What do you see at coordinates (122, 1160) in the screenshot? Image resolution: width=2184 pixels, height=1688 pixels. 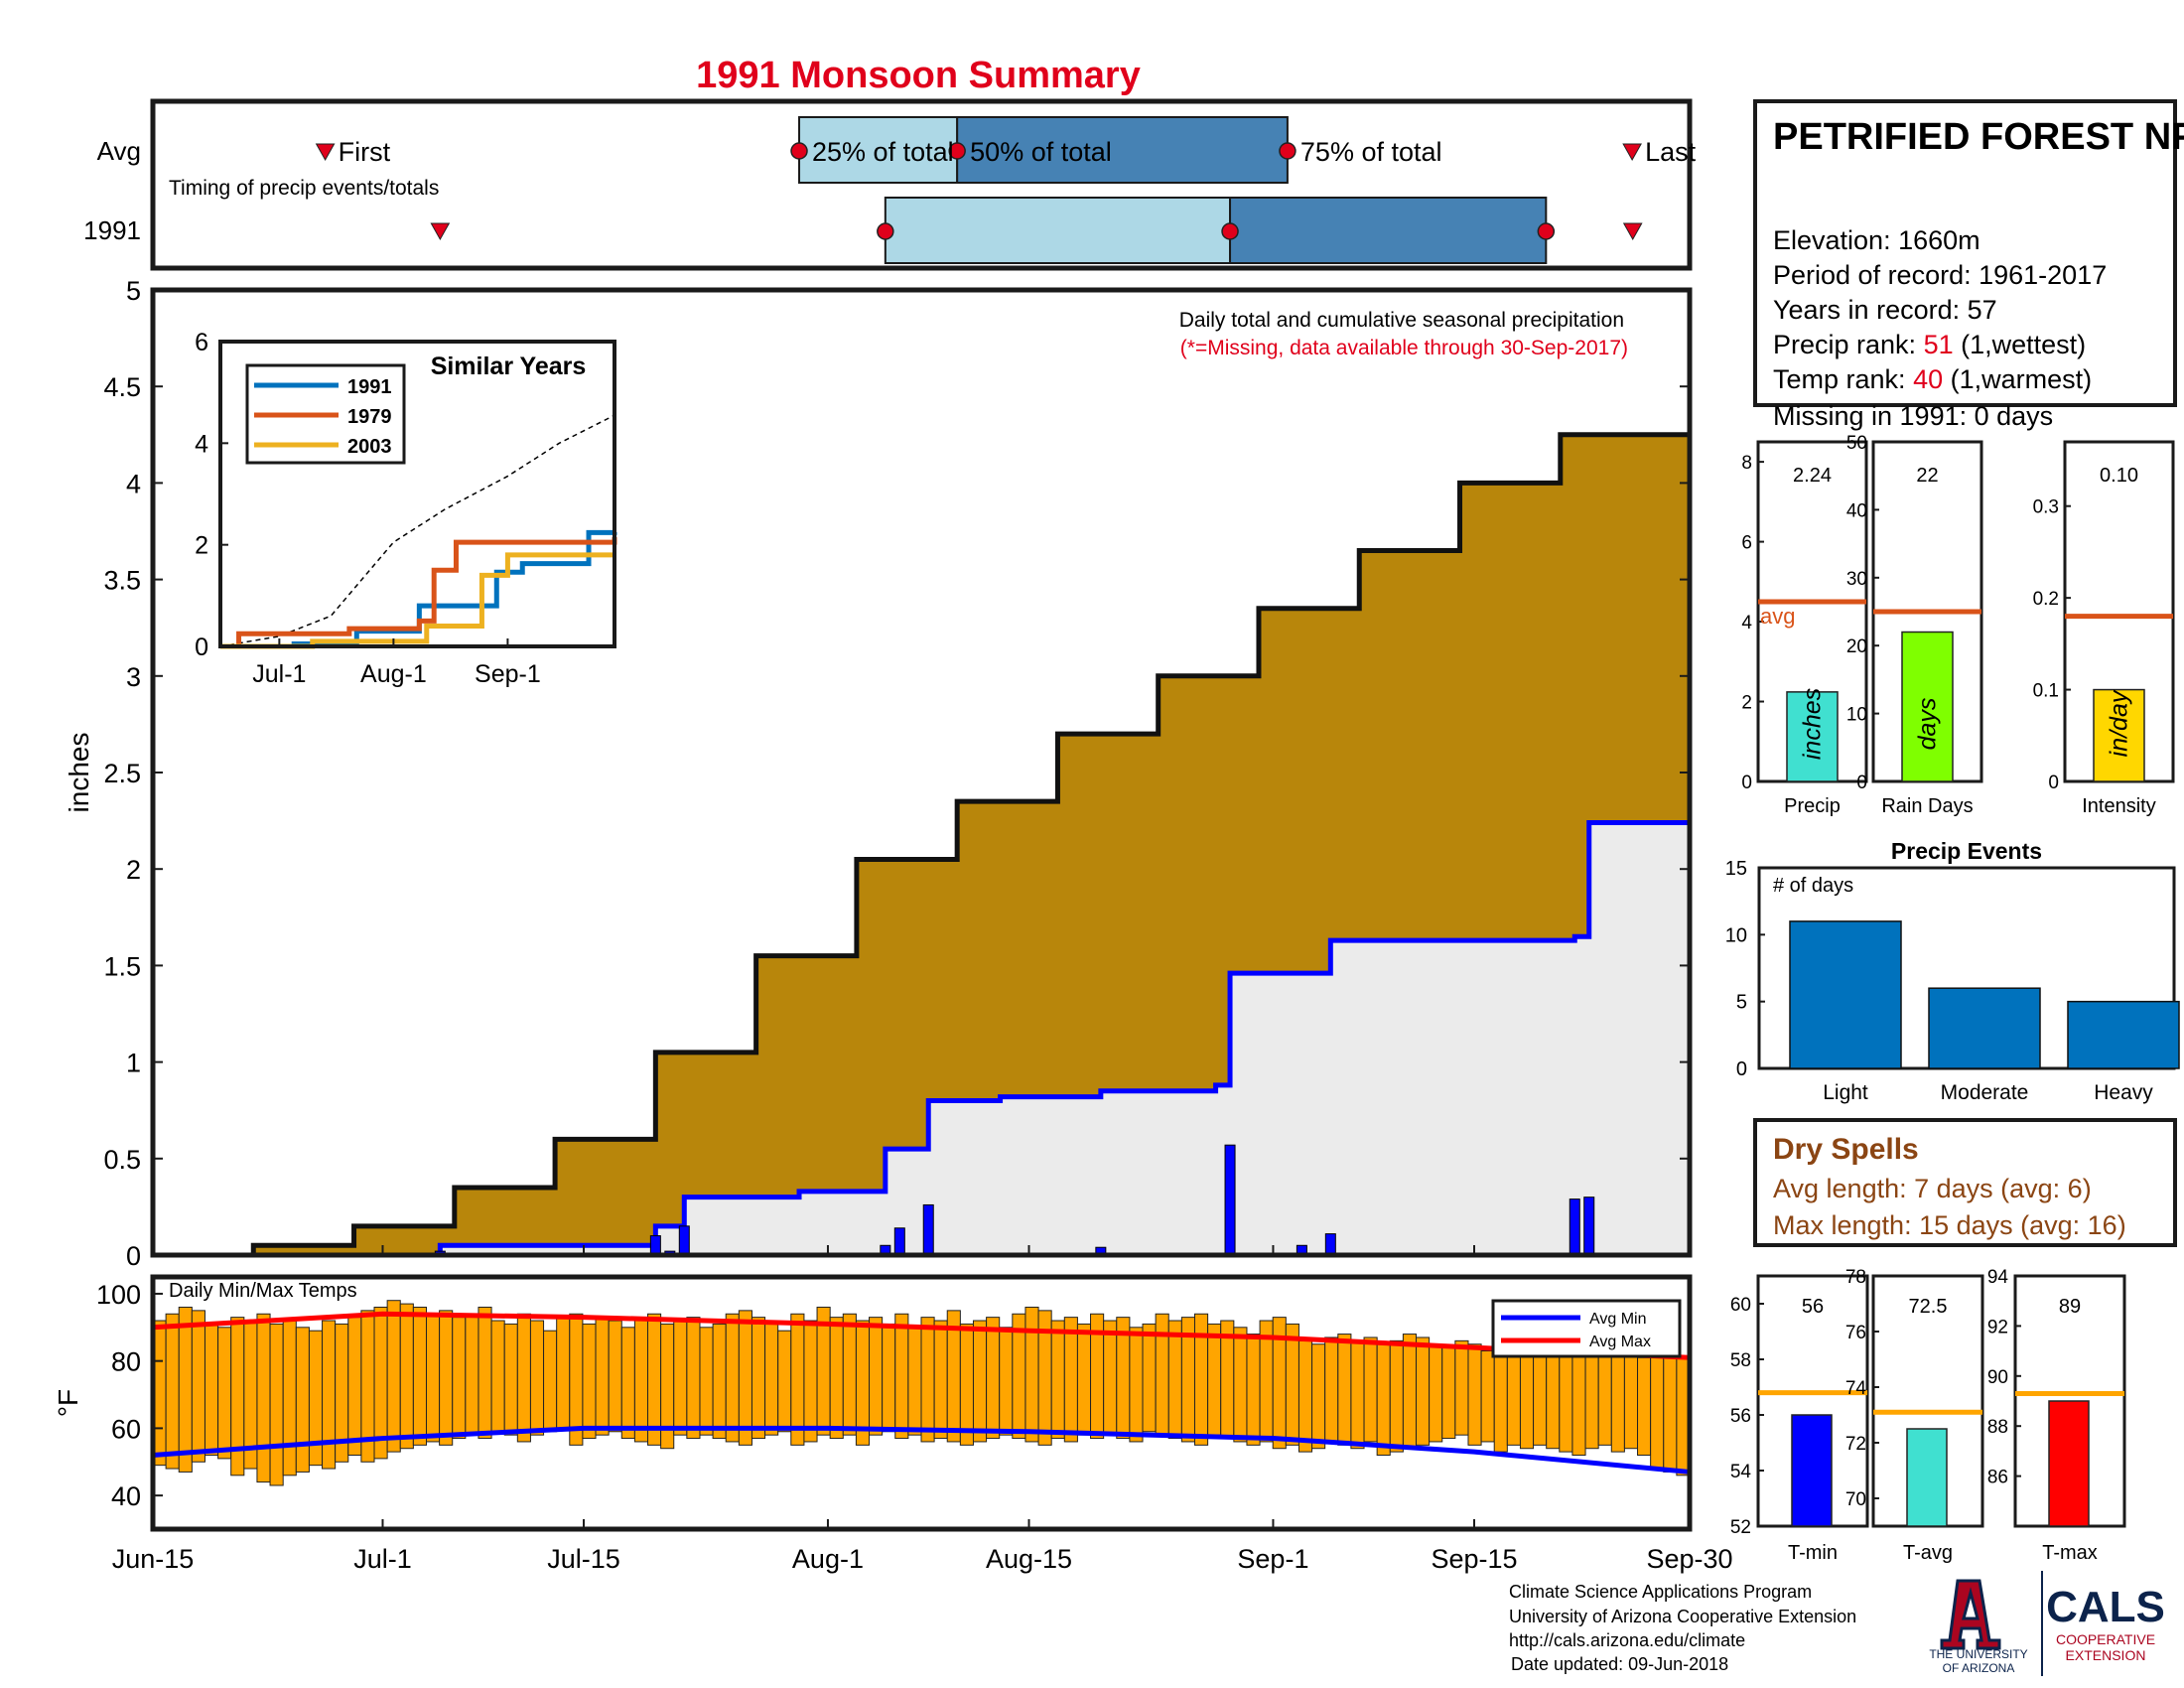 I see `precip-ytick-label: 0.5` at bounding box center [122, 1160].